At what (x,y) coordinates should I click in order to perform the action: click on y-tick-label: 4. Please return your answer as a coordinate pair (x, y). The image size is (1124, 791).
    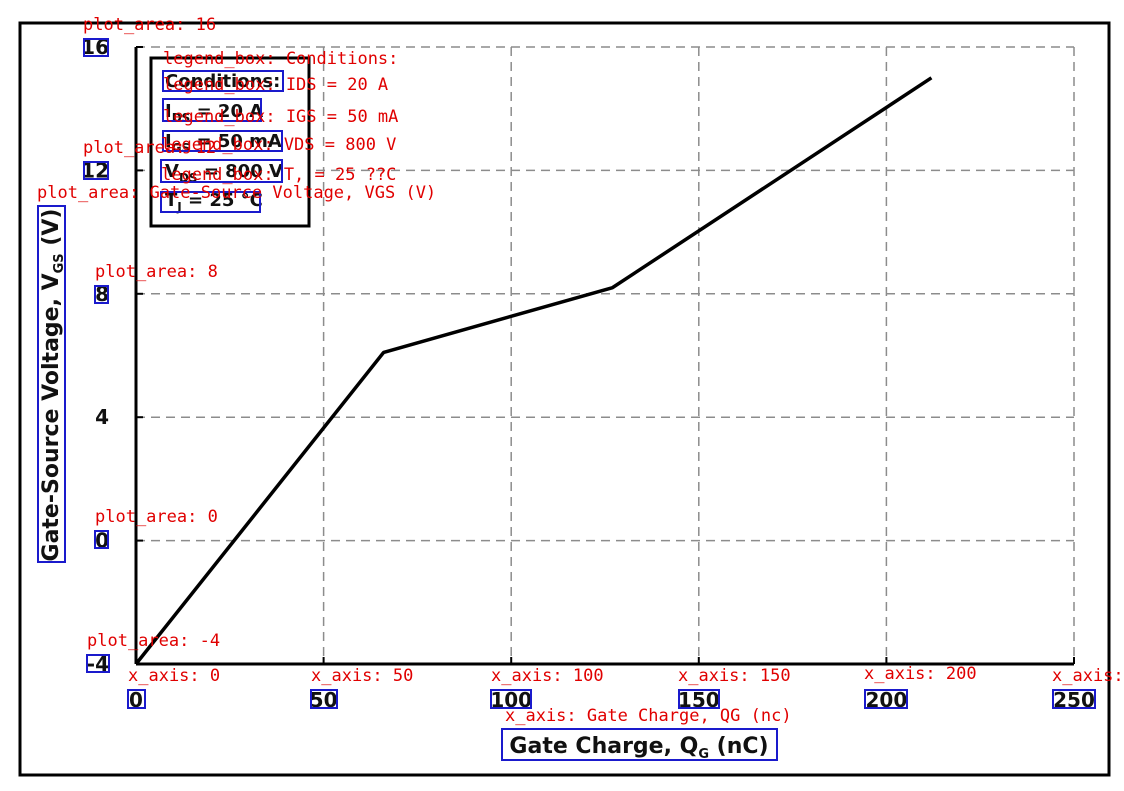
    Looking at the image, I should click on (102, 417).